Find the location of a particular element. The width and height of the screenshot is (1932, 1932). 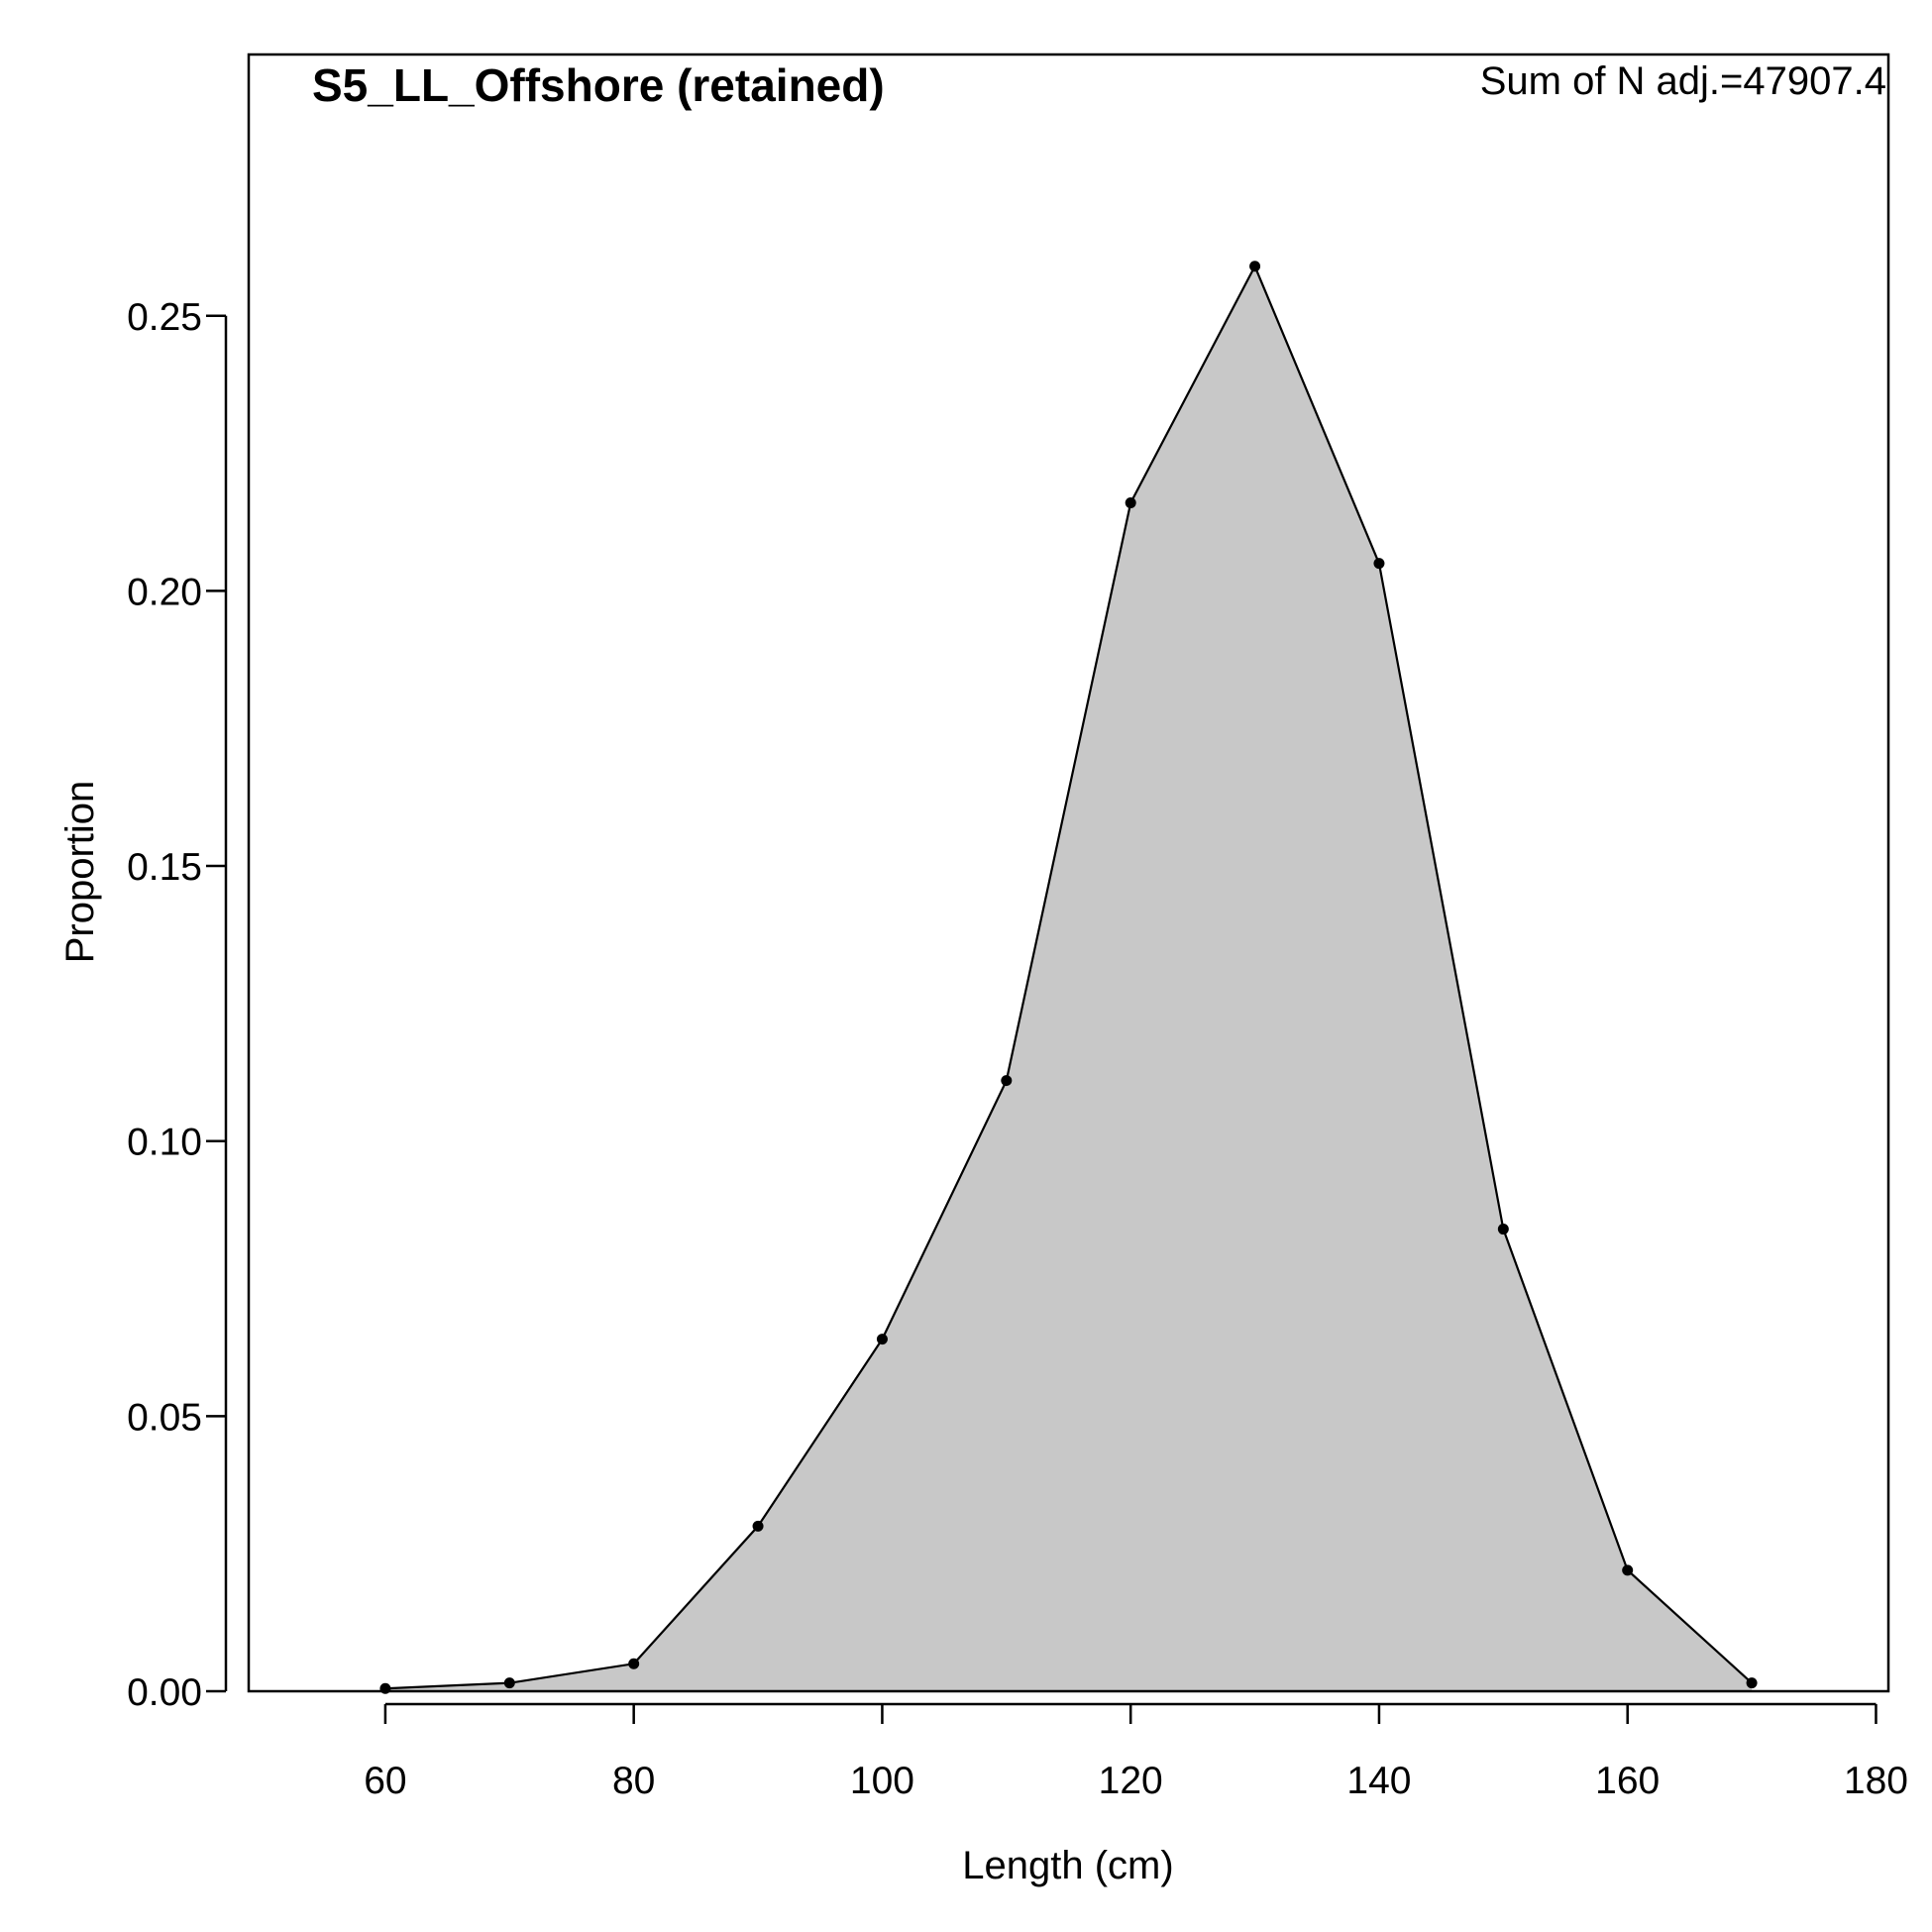

y-tick-label: 0.20 is located at coordinates (164, 592).